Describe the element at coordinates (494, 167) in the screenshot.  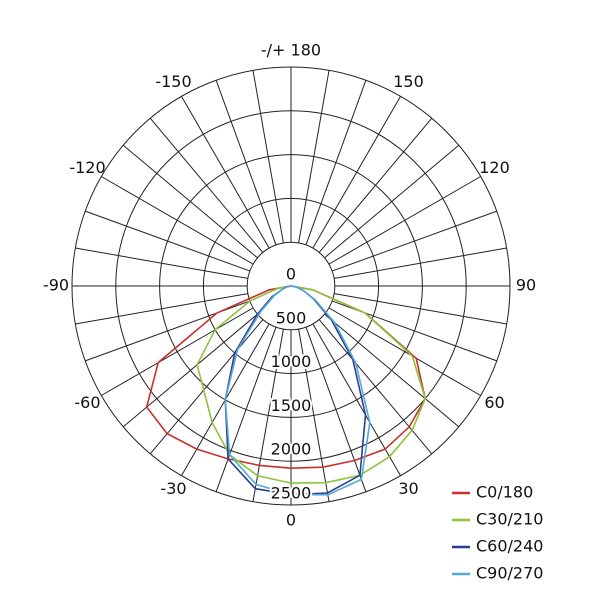
I see `angle-tick-label: 120` at that location.